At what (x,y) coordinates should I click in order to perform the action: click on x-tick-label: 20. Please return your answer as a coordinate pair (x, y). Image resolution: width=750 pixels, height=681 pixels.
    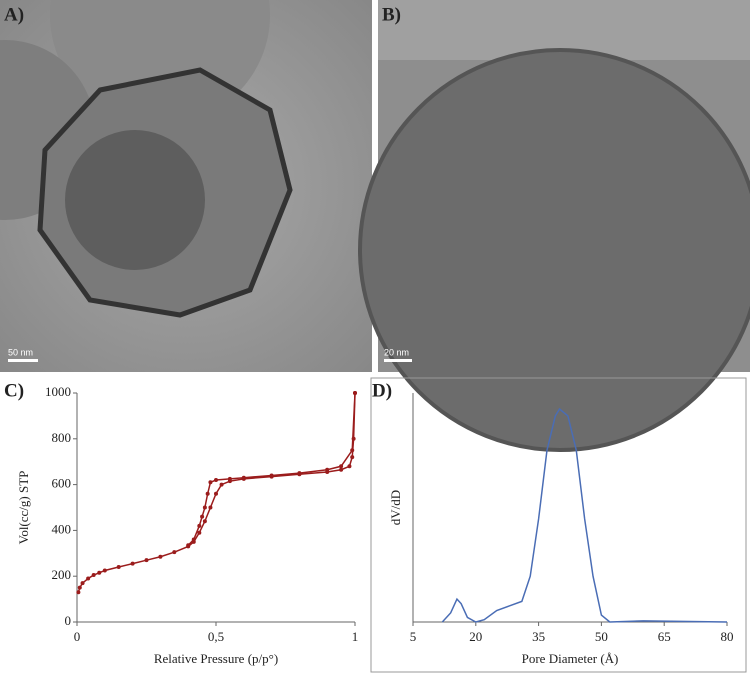
    Looking at the image, I should click on (475, 636).